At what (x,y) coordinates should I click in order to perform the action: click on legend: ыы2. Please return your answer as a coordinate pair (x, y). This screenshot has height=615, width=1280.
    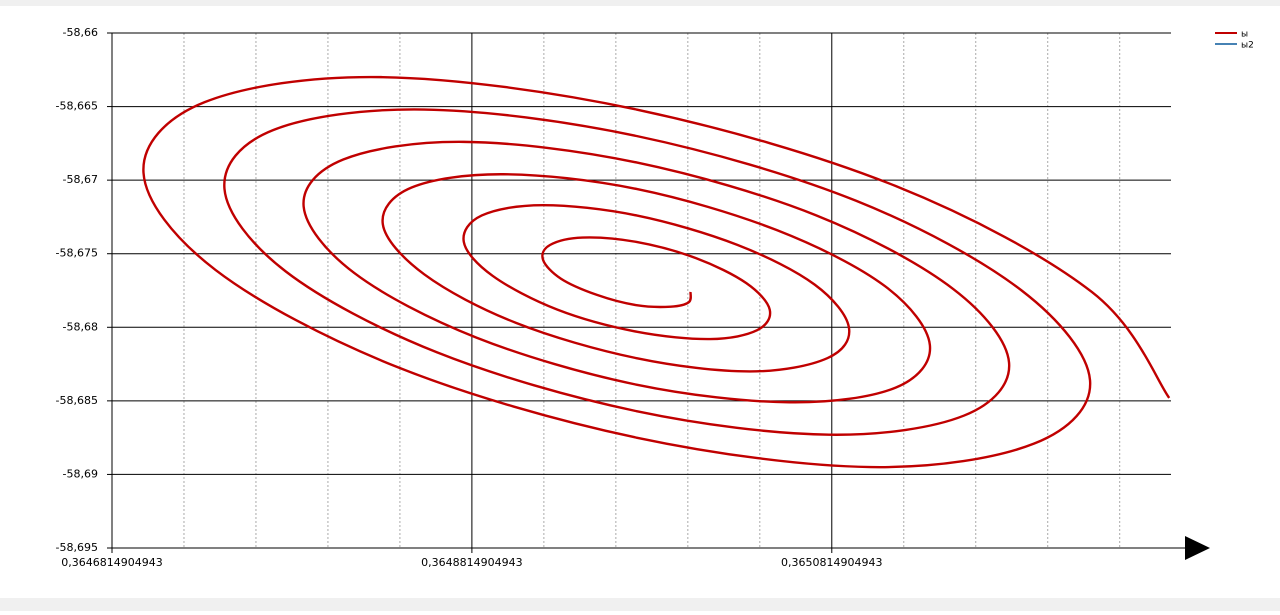
    Looking at the image, I should click on (1234, 40).